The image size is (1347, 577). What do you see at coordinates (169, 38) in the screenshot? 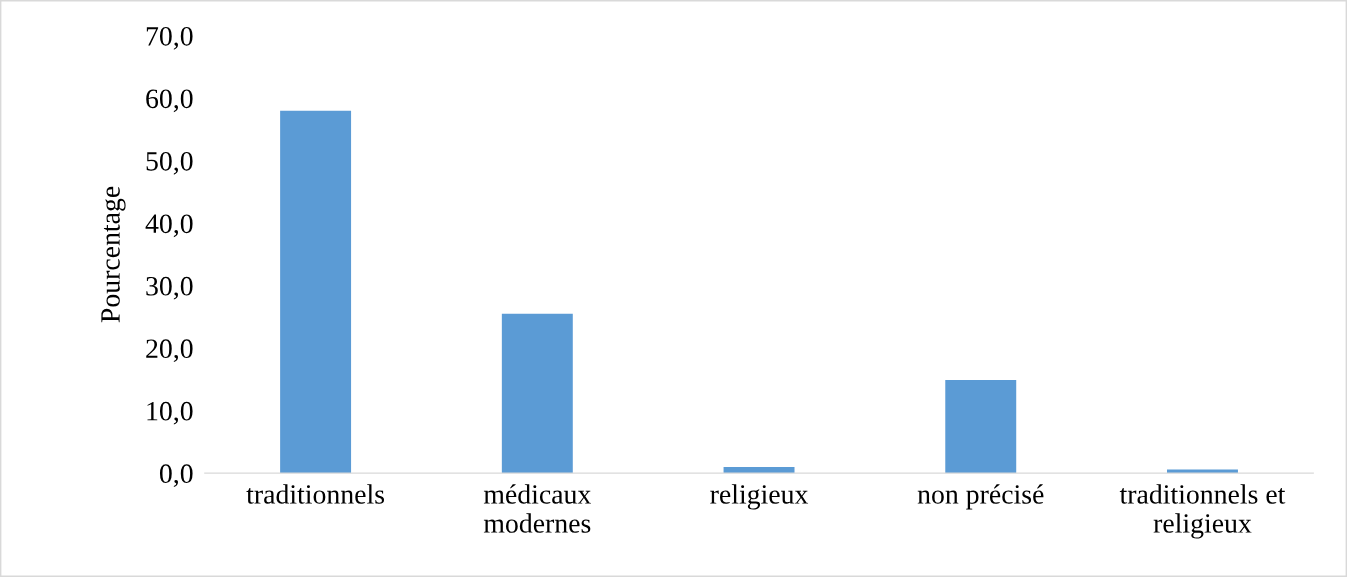
I see `y-tick-label: 70,0` at bounding box center [169, 38].